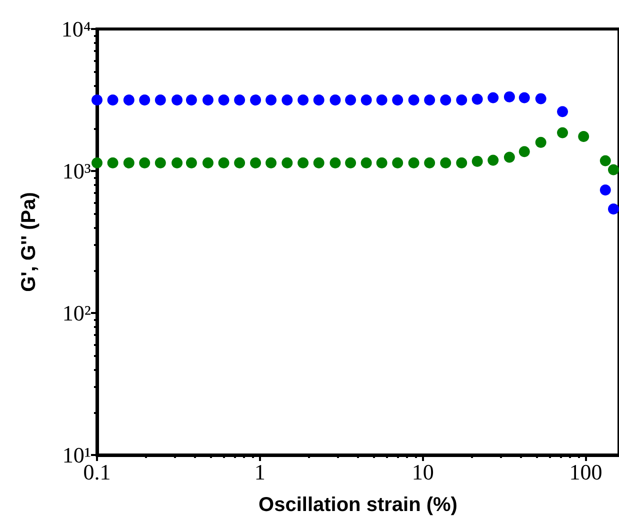 The image size is (619, 529). What do you see at coordinates (76, 29) in the screenshot?
I see `y-tick-label: 10⁴` at bounding box center [76, 29].